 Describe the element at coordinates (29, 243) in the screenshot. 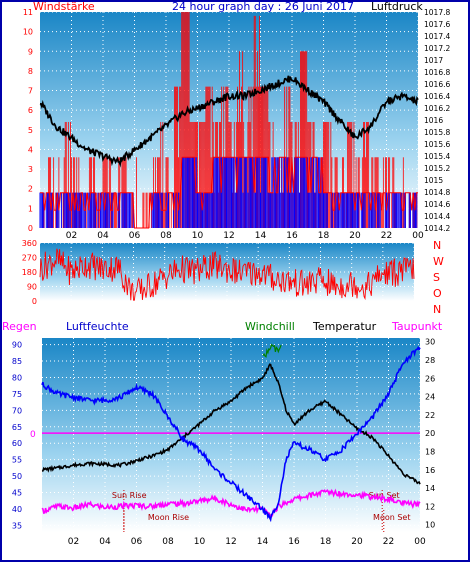

I see `direction-tick-label: 360` at that location.